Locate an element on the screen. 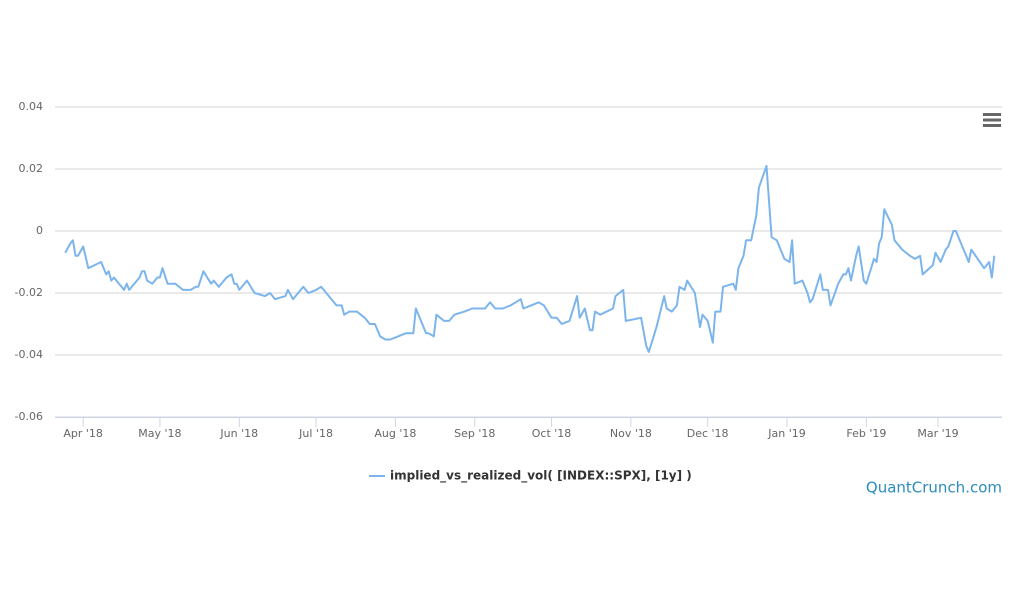 The width and height of the screenshot is (1021, 593). x-tick-label: May '18 is located at coordinates (159, 433).